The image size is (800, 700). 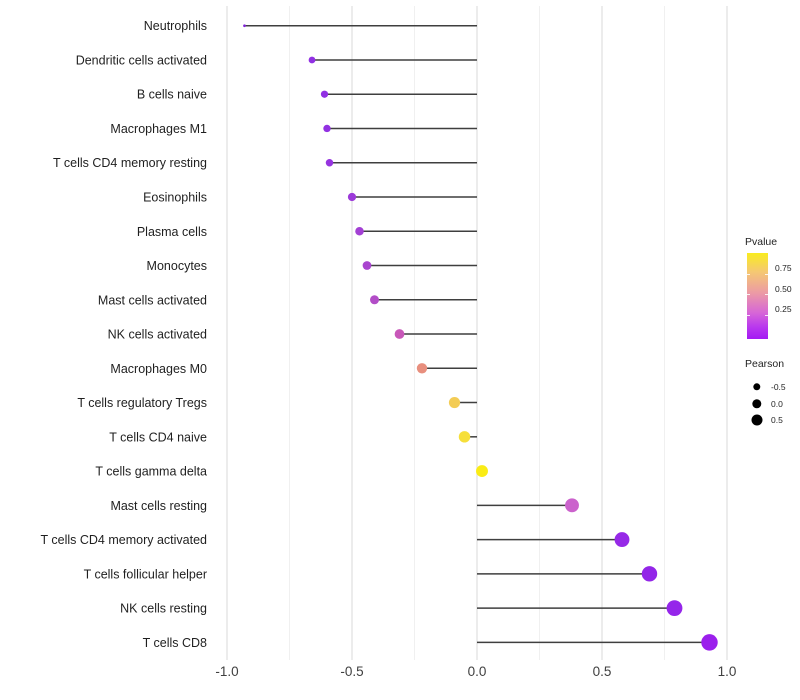 What do you see at coordinates (177, 266) in the screenshot?
I see `y-axis-label: Monocytes` at bounding box center [177, 266].